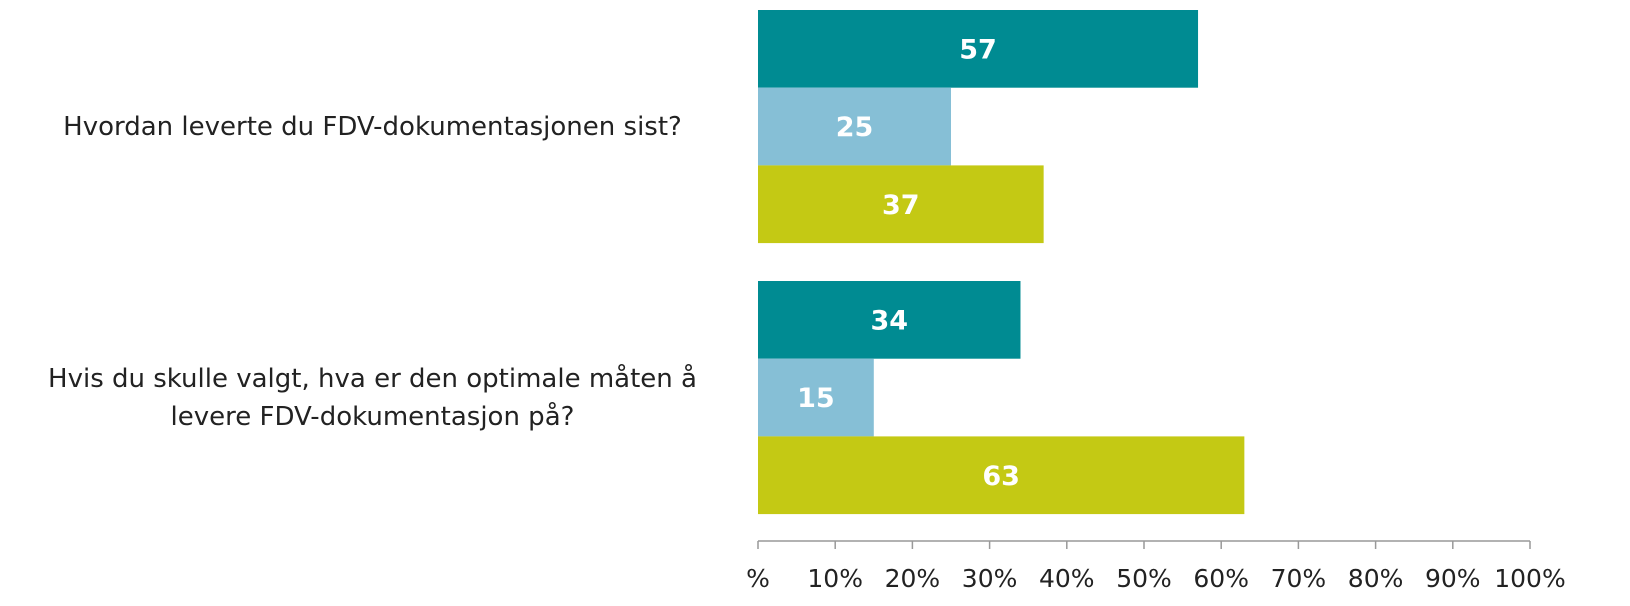 The width and height of the screenshot is (1630, 606). What do you see at coordinates (1067, 578) in the screenshot?
I see `x-tick-label: 40%` at bounding box center [1067, 578].